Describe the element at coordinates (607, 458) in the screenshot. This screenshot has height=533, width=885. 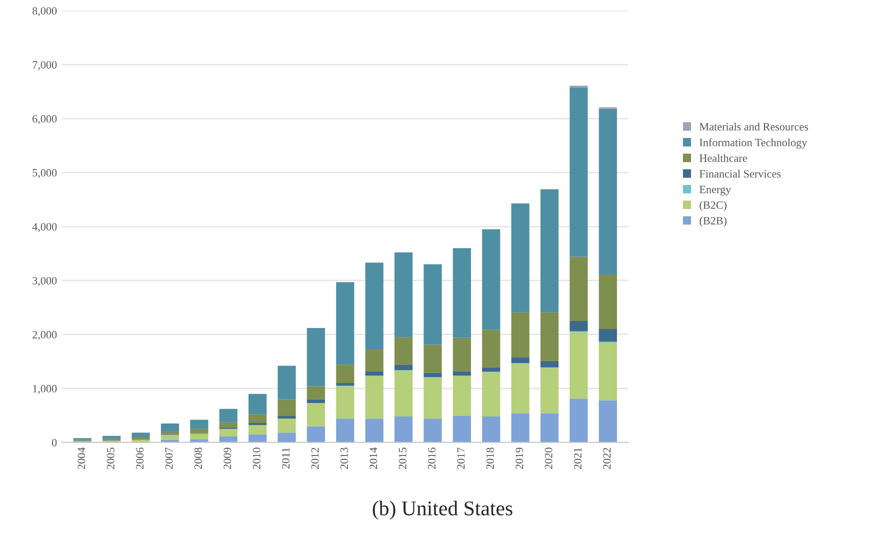
I see `x-tick-label: 2022` at that location.